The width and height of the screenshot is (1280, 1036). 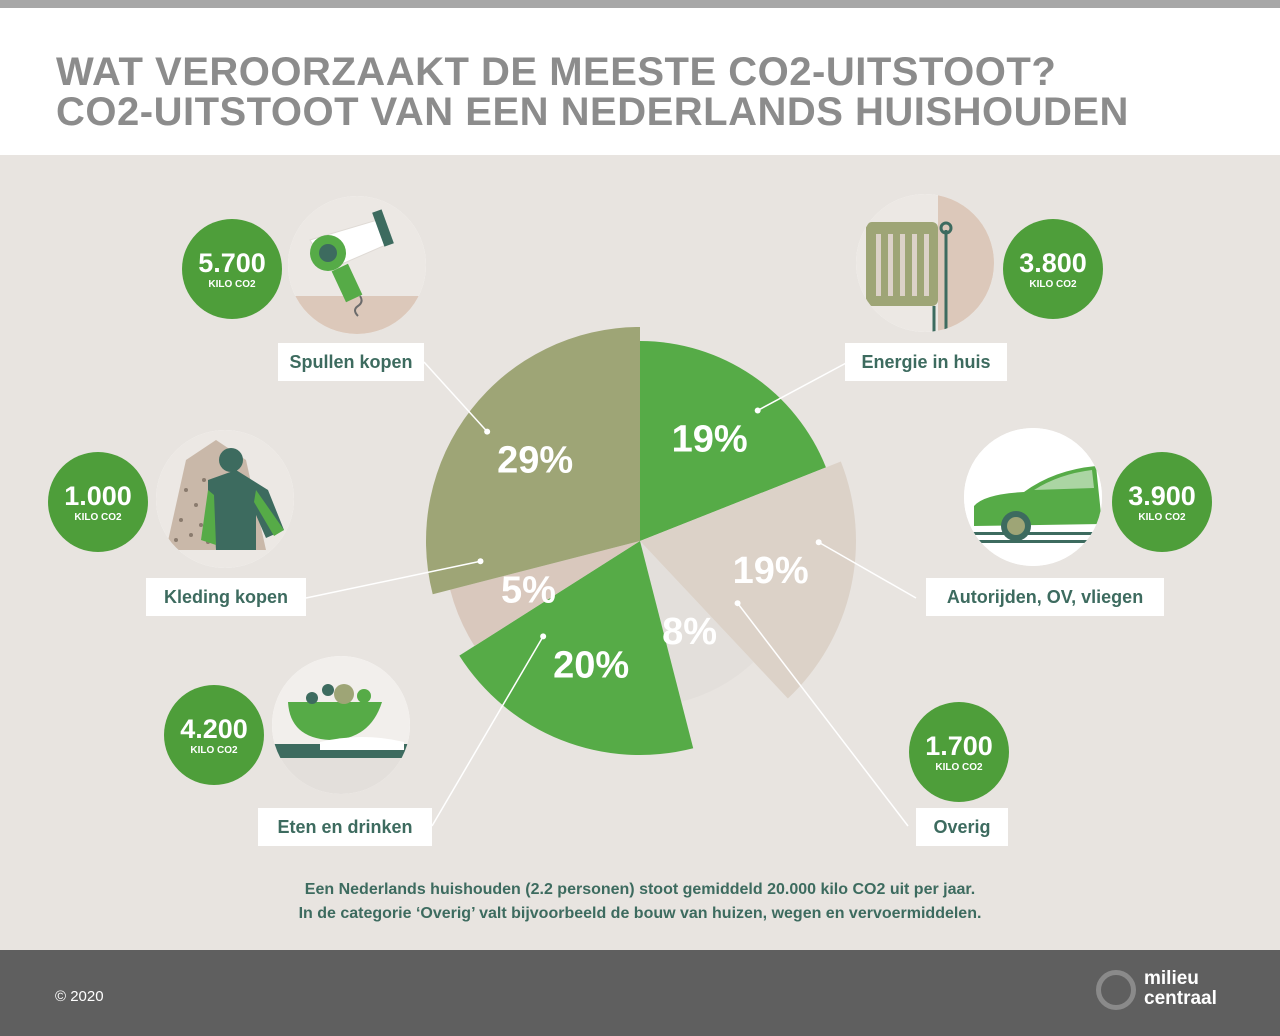 I want to click on category-label-energie-in-huis: Energie in huis, so click(x=926, y=362).